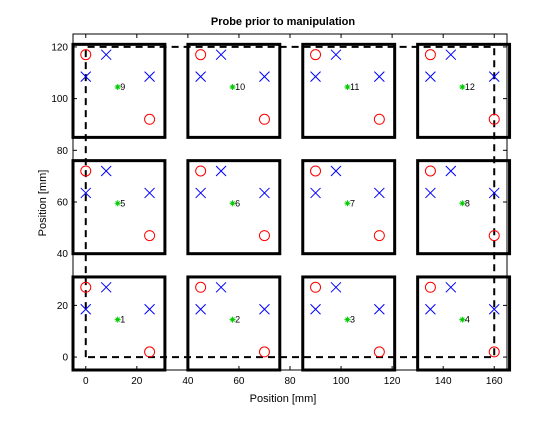 The image size is (560, 425). I want to click on device-label: 1, so click(122, 320).